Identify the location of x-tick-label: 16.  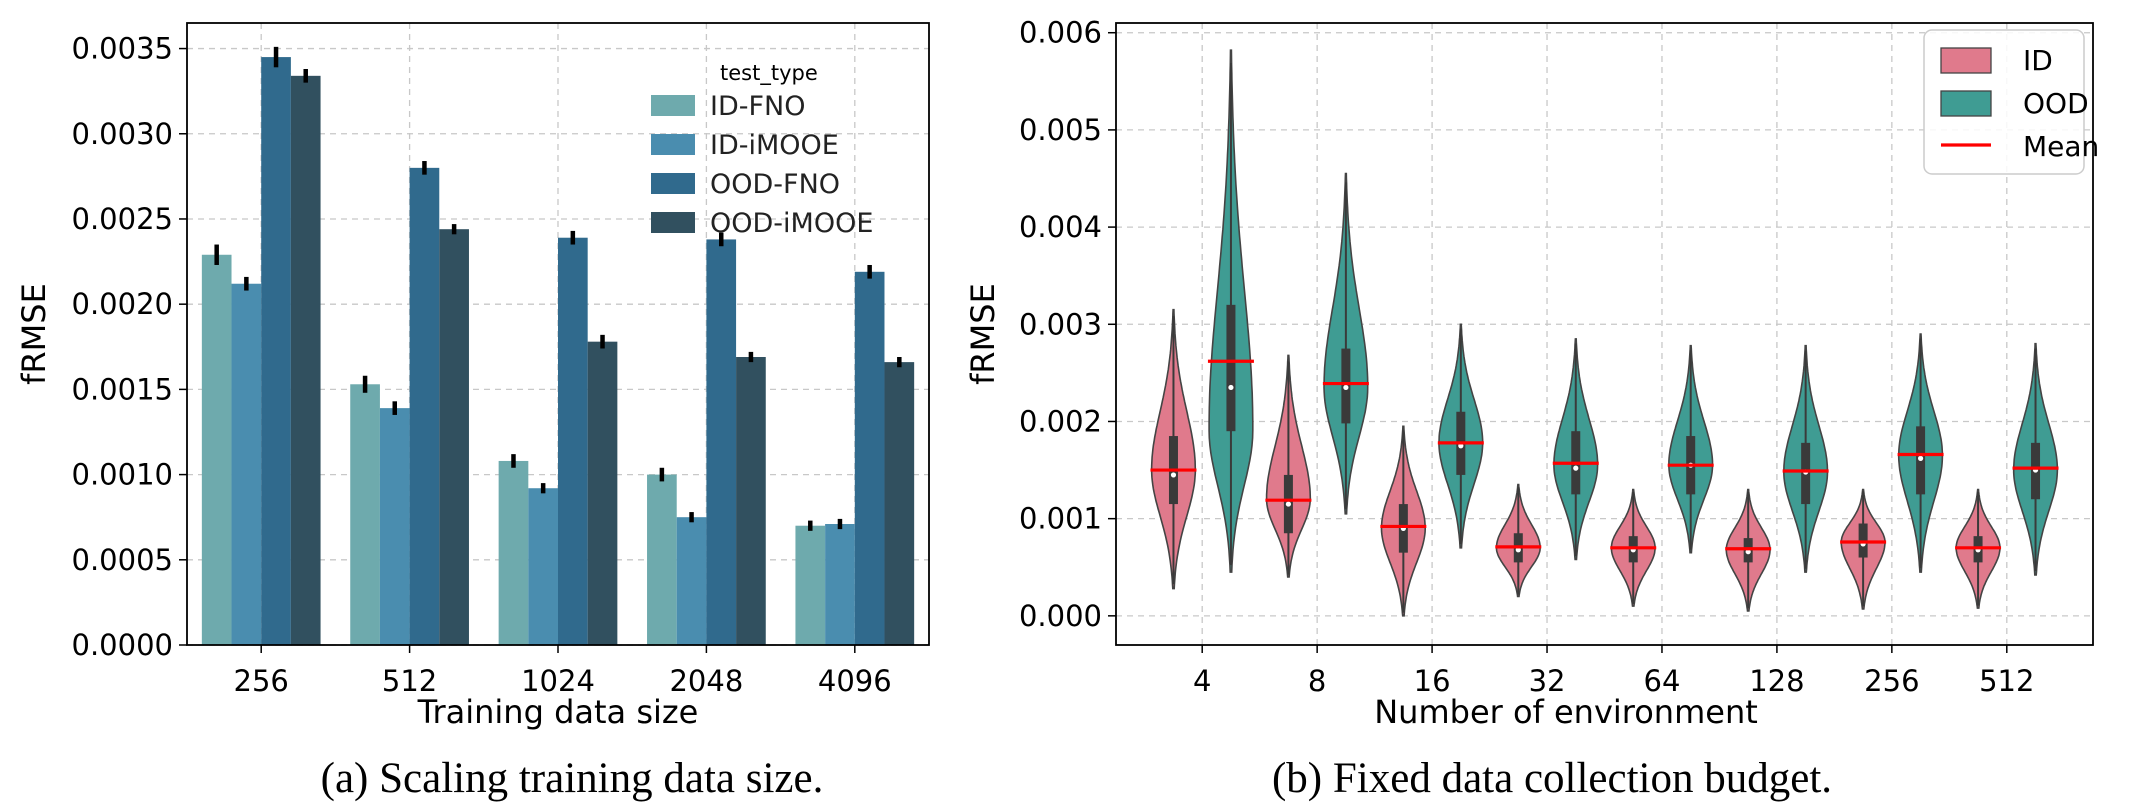
(1432, 681).